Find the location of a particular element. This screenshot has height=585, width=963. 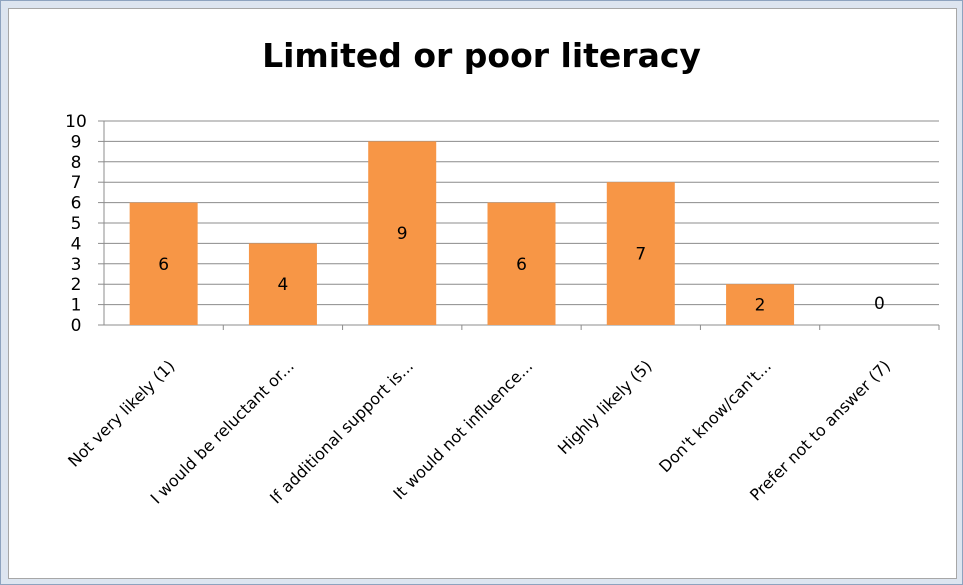

data-label: 4 is located at coordinates (283, 285).